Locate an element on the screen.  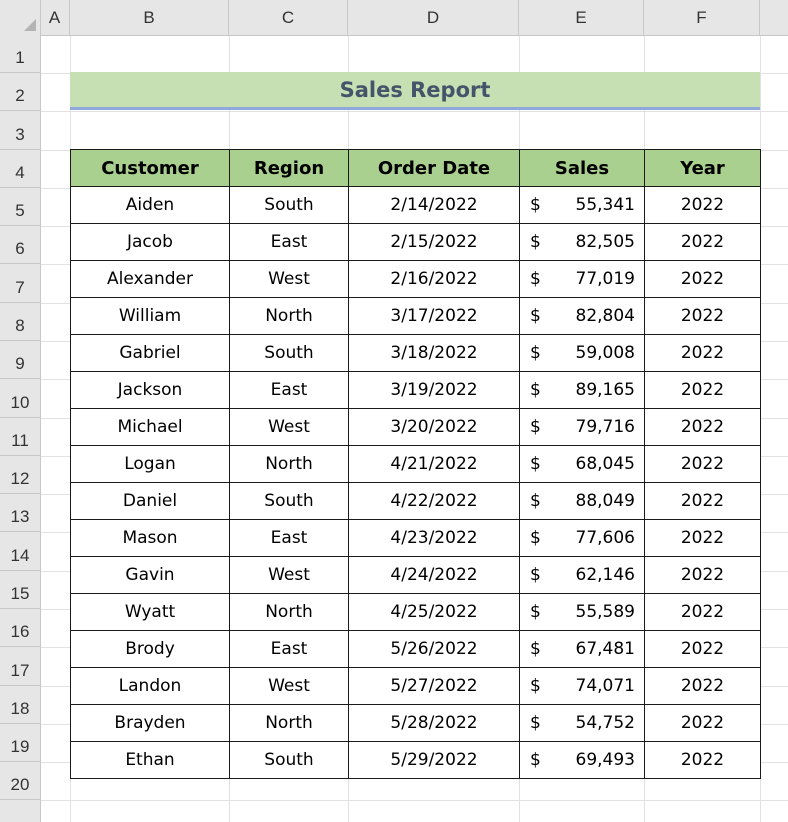
row-header-4: 4 is located at coordinates (20, 169).